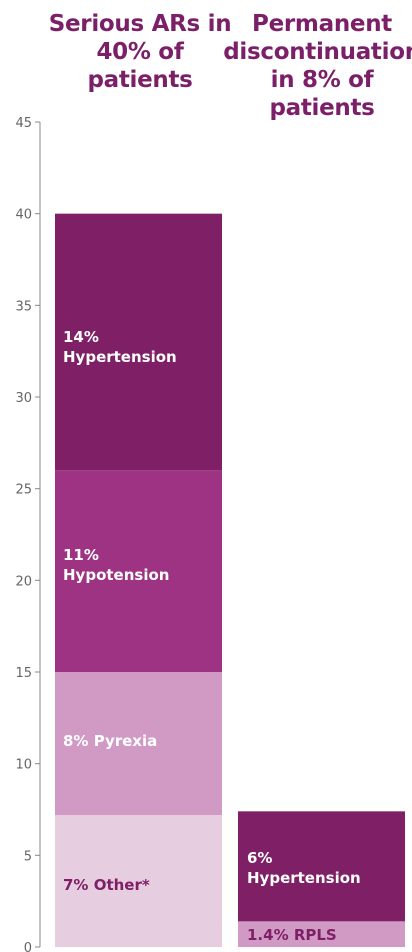 This screenshot has width=412, height=952. Describe the element at coordinates (28, 946) in the screenshot. I see `y-tick-label: 0` at that location.